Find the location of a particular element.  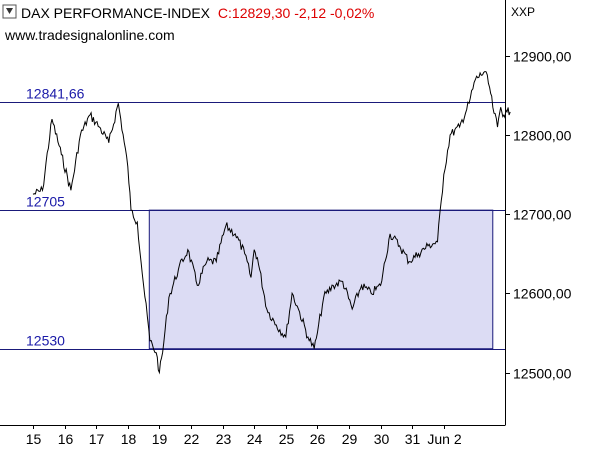

x-tick-label-0: 15 is located at coordinates (34, 439).